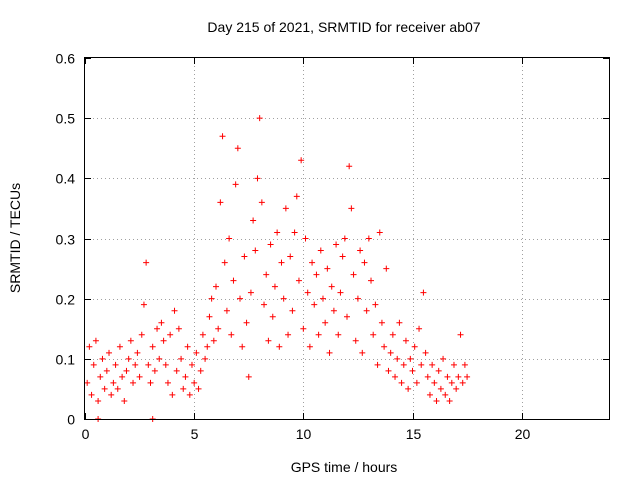 The image size is (640, 480). Describe the element at coordinates (15, 238) in the screenshot. I see `y-axis-label: SRMTID / TECUs` at that location.